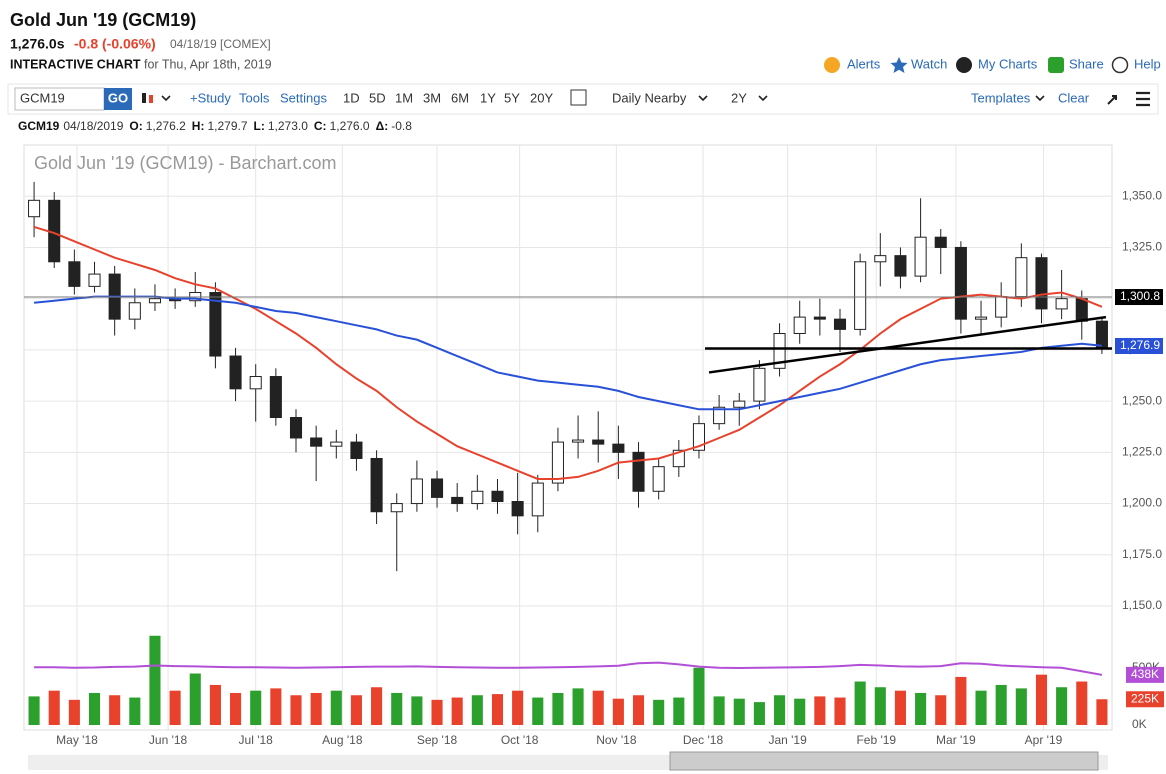 This screenshot has width=1166, height=774. I want to click on x-tick-label: Oct '18, so click(520, 740).